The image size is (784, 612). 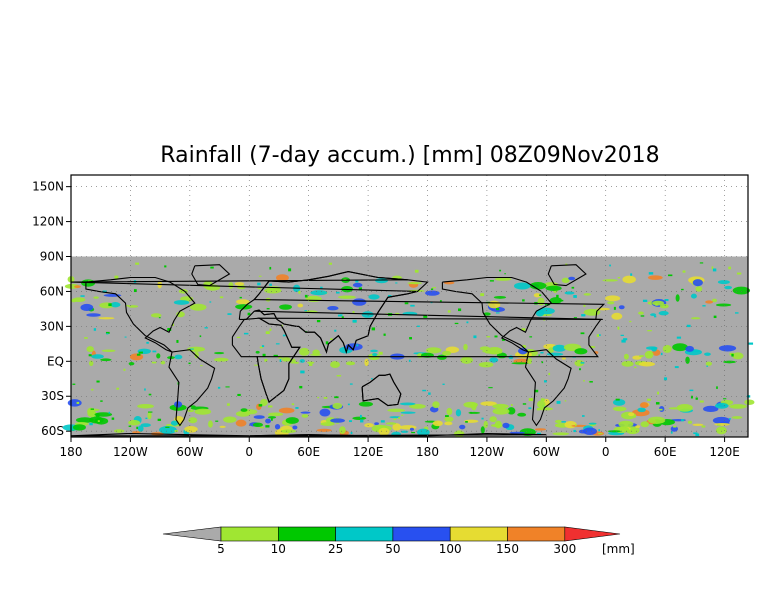 I want to click on colorbar-low-arrow, so click(x=192, y=534).